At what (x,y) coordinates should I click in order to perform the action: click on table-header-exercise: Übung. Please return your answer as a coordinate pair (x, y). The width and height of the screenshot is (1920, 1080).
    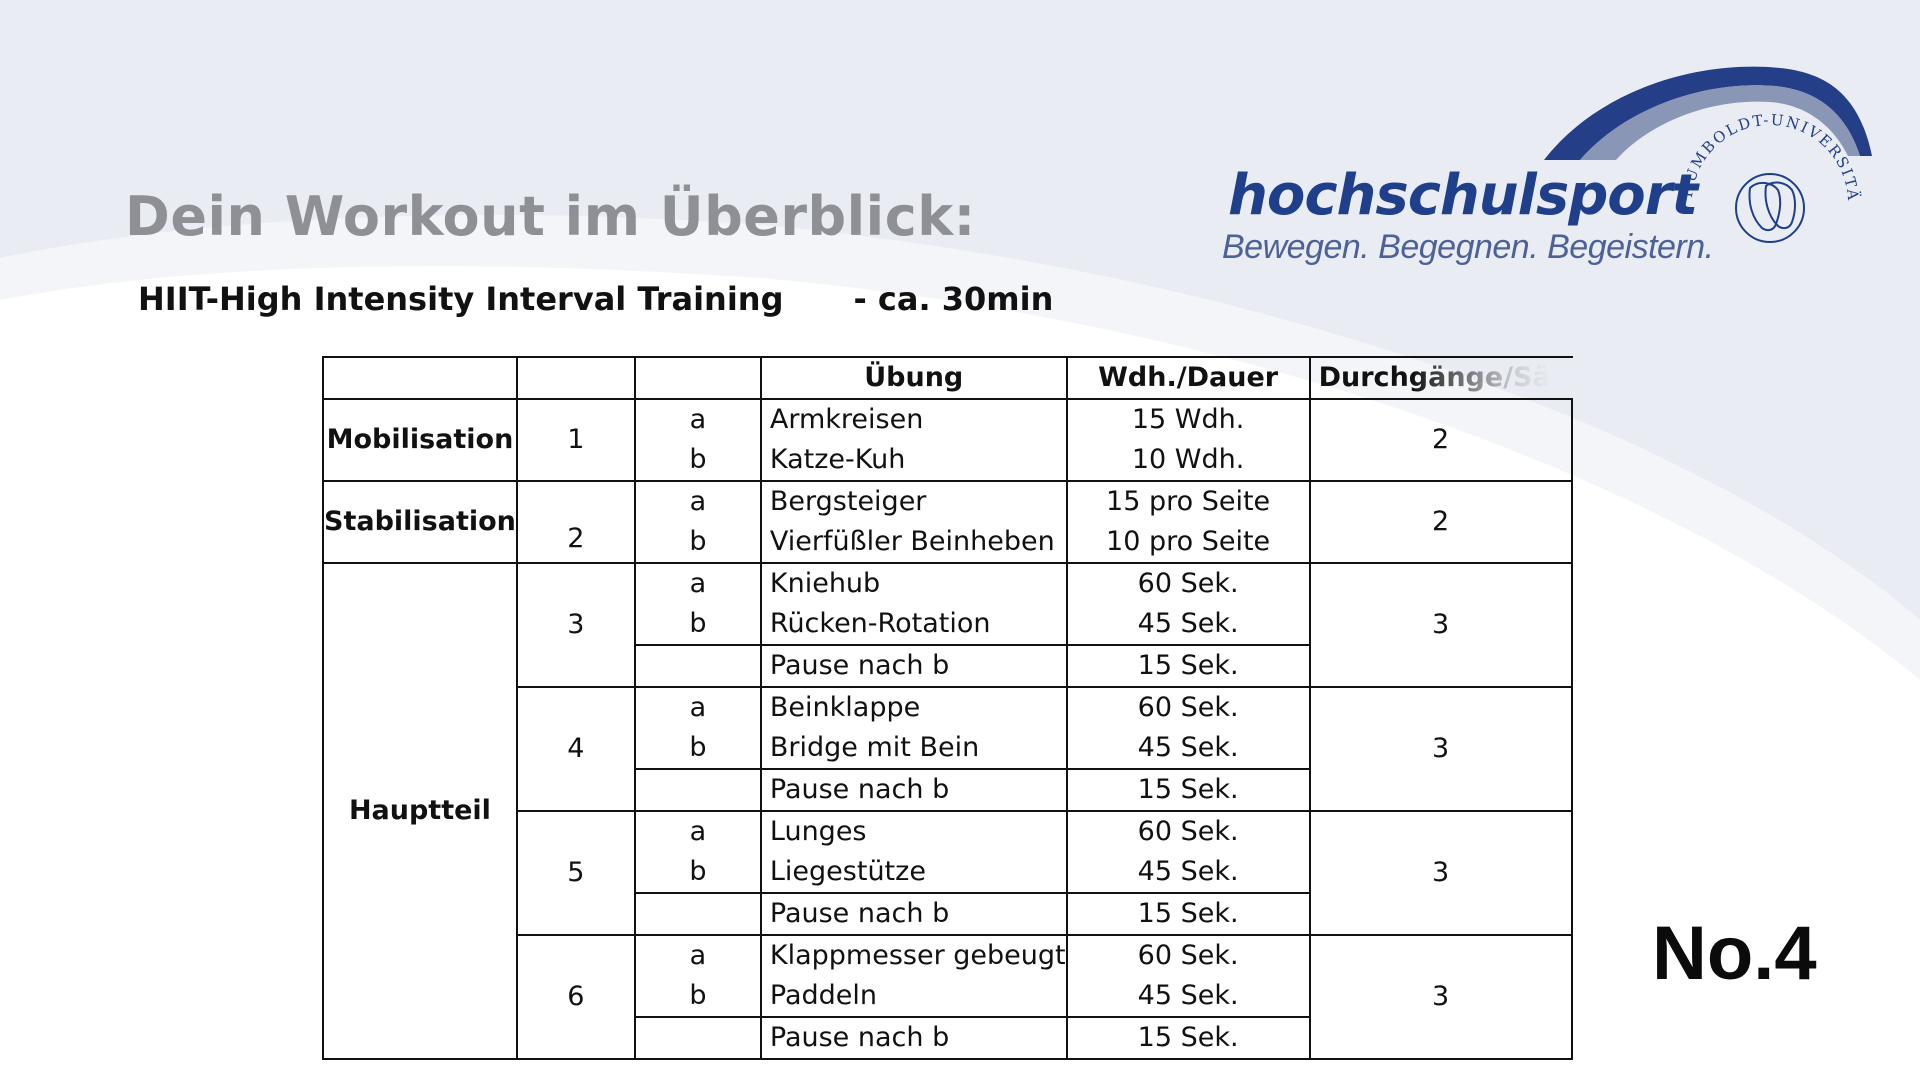
    Looking at the image, I should click on (913, 378).